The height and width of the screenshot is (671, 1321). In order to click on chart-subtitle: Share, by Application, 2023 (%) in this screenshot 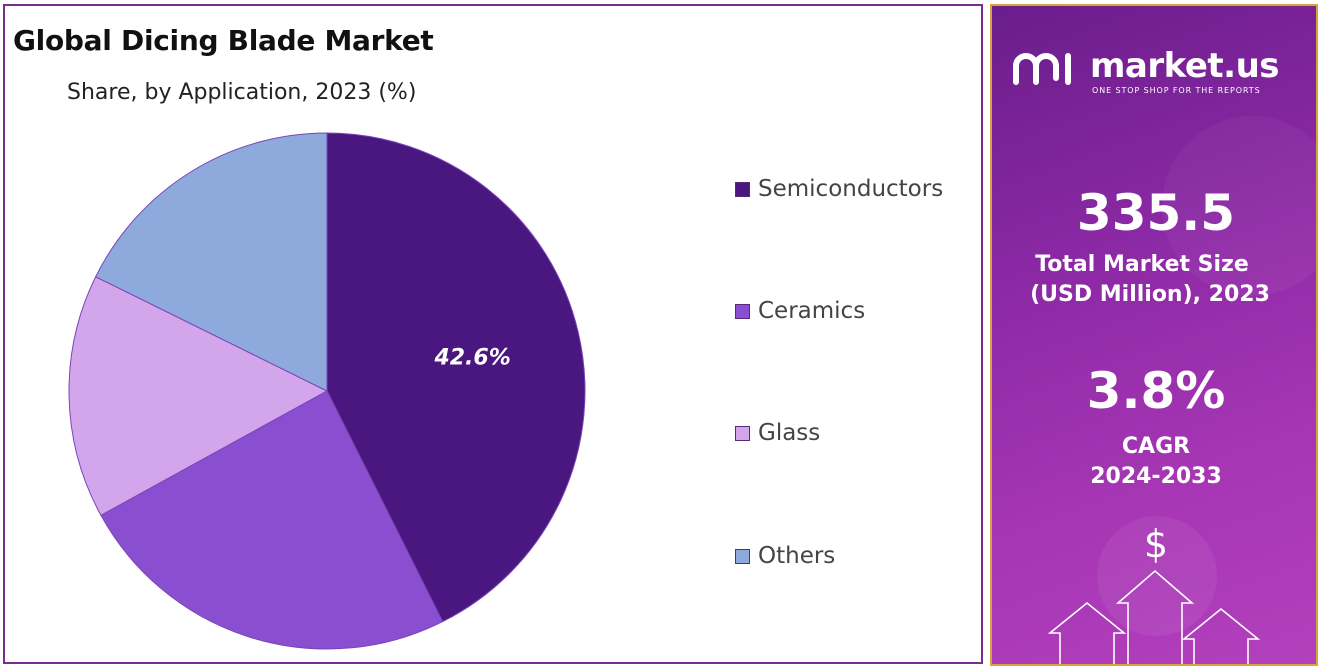, I will do `click(242, 92)`.